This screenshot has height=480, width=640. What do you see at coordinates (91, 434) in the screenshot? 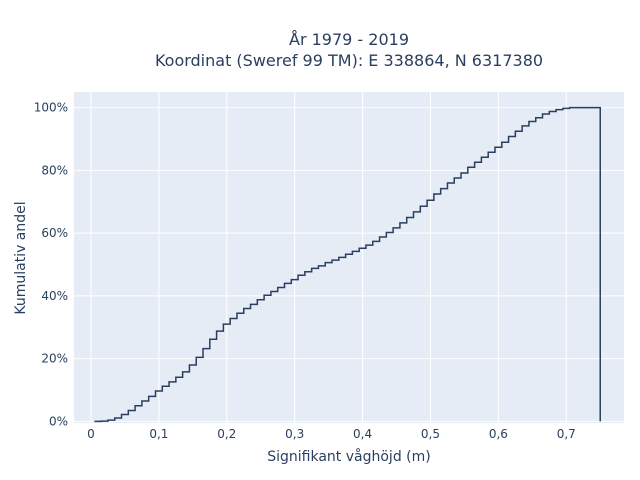
I see `x-tick-label: 0` at bounding box center [91, 434].